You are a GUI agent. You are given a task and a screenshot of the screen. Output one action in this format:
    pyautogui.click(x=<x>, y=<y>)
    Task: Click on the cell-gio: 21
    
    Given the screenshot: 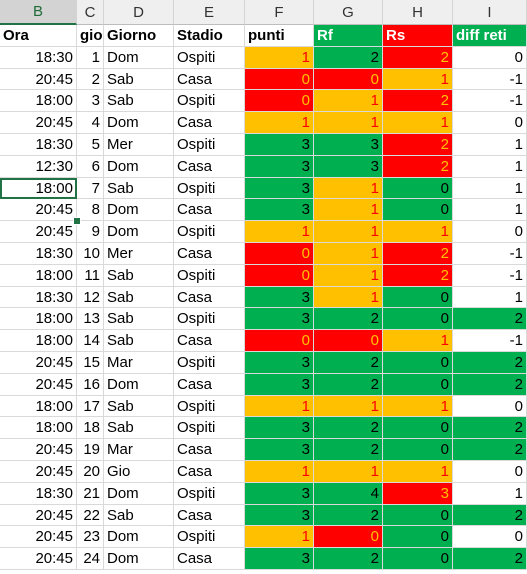 What is the action you would take?
    pyautogui.click(x=90, y=493)
    